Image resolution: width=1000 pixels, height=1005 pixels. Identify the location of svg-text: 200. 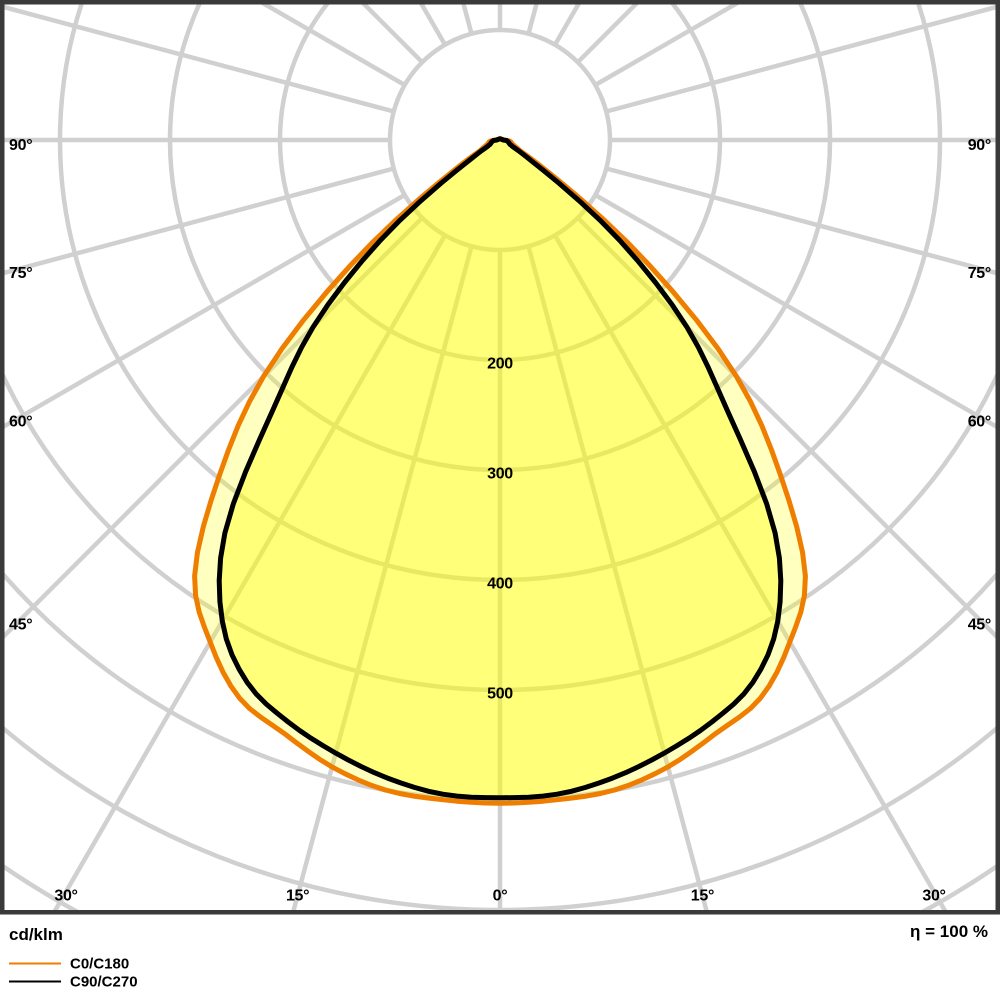
(500, 364).